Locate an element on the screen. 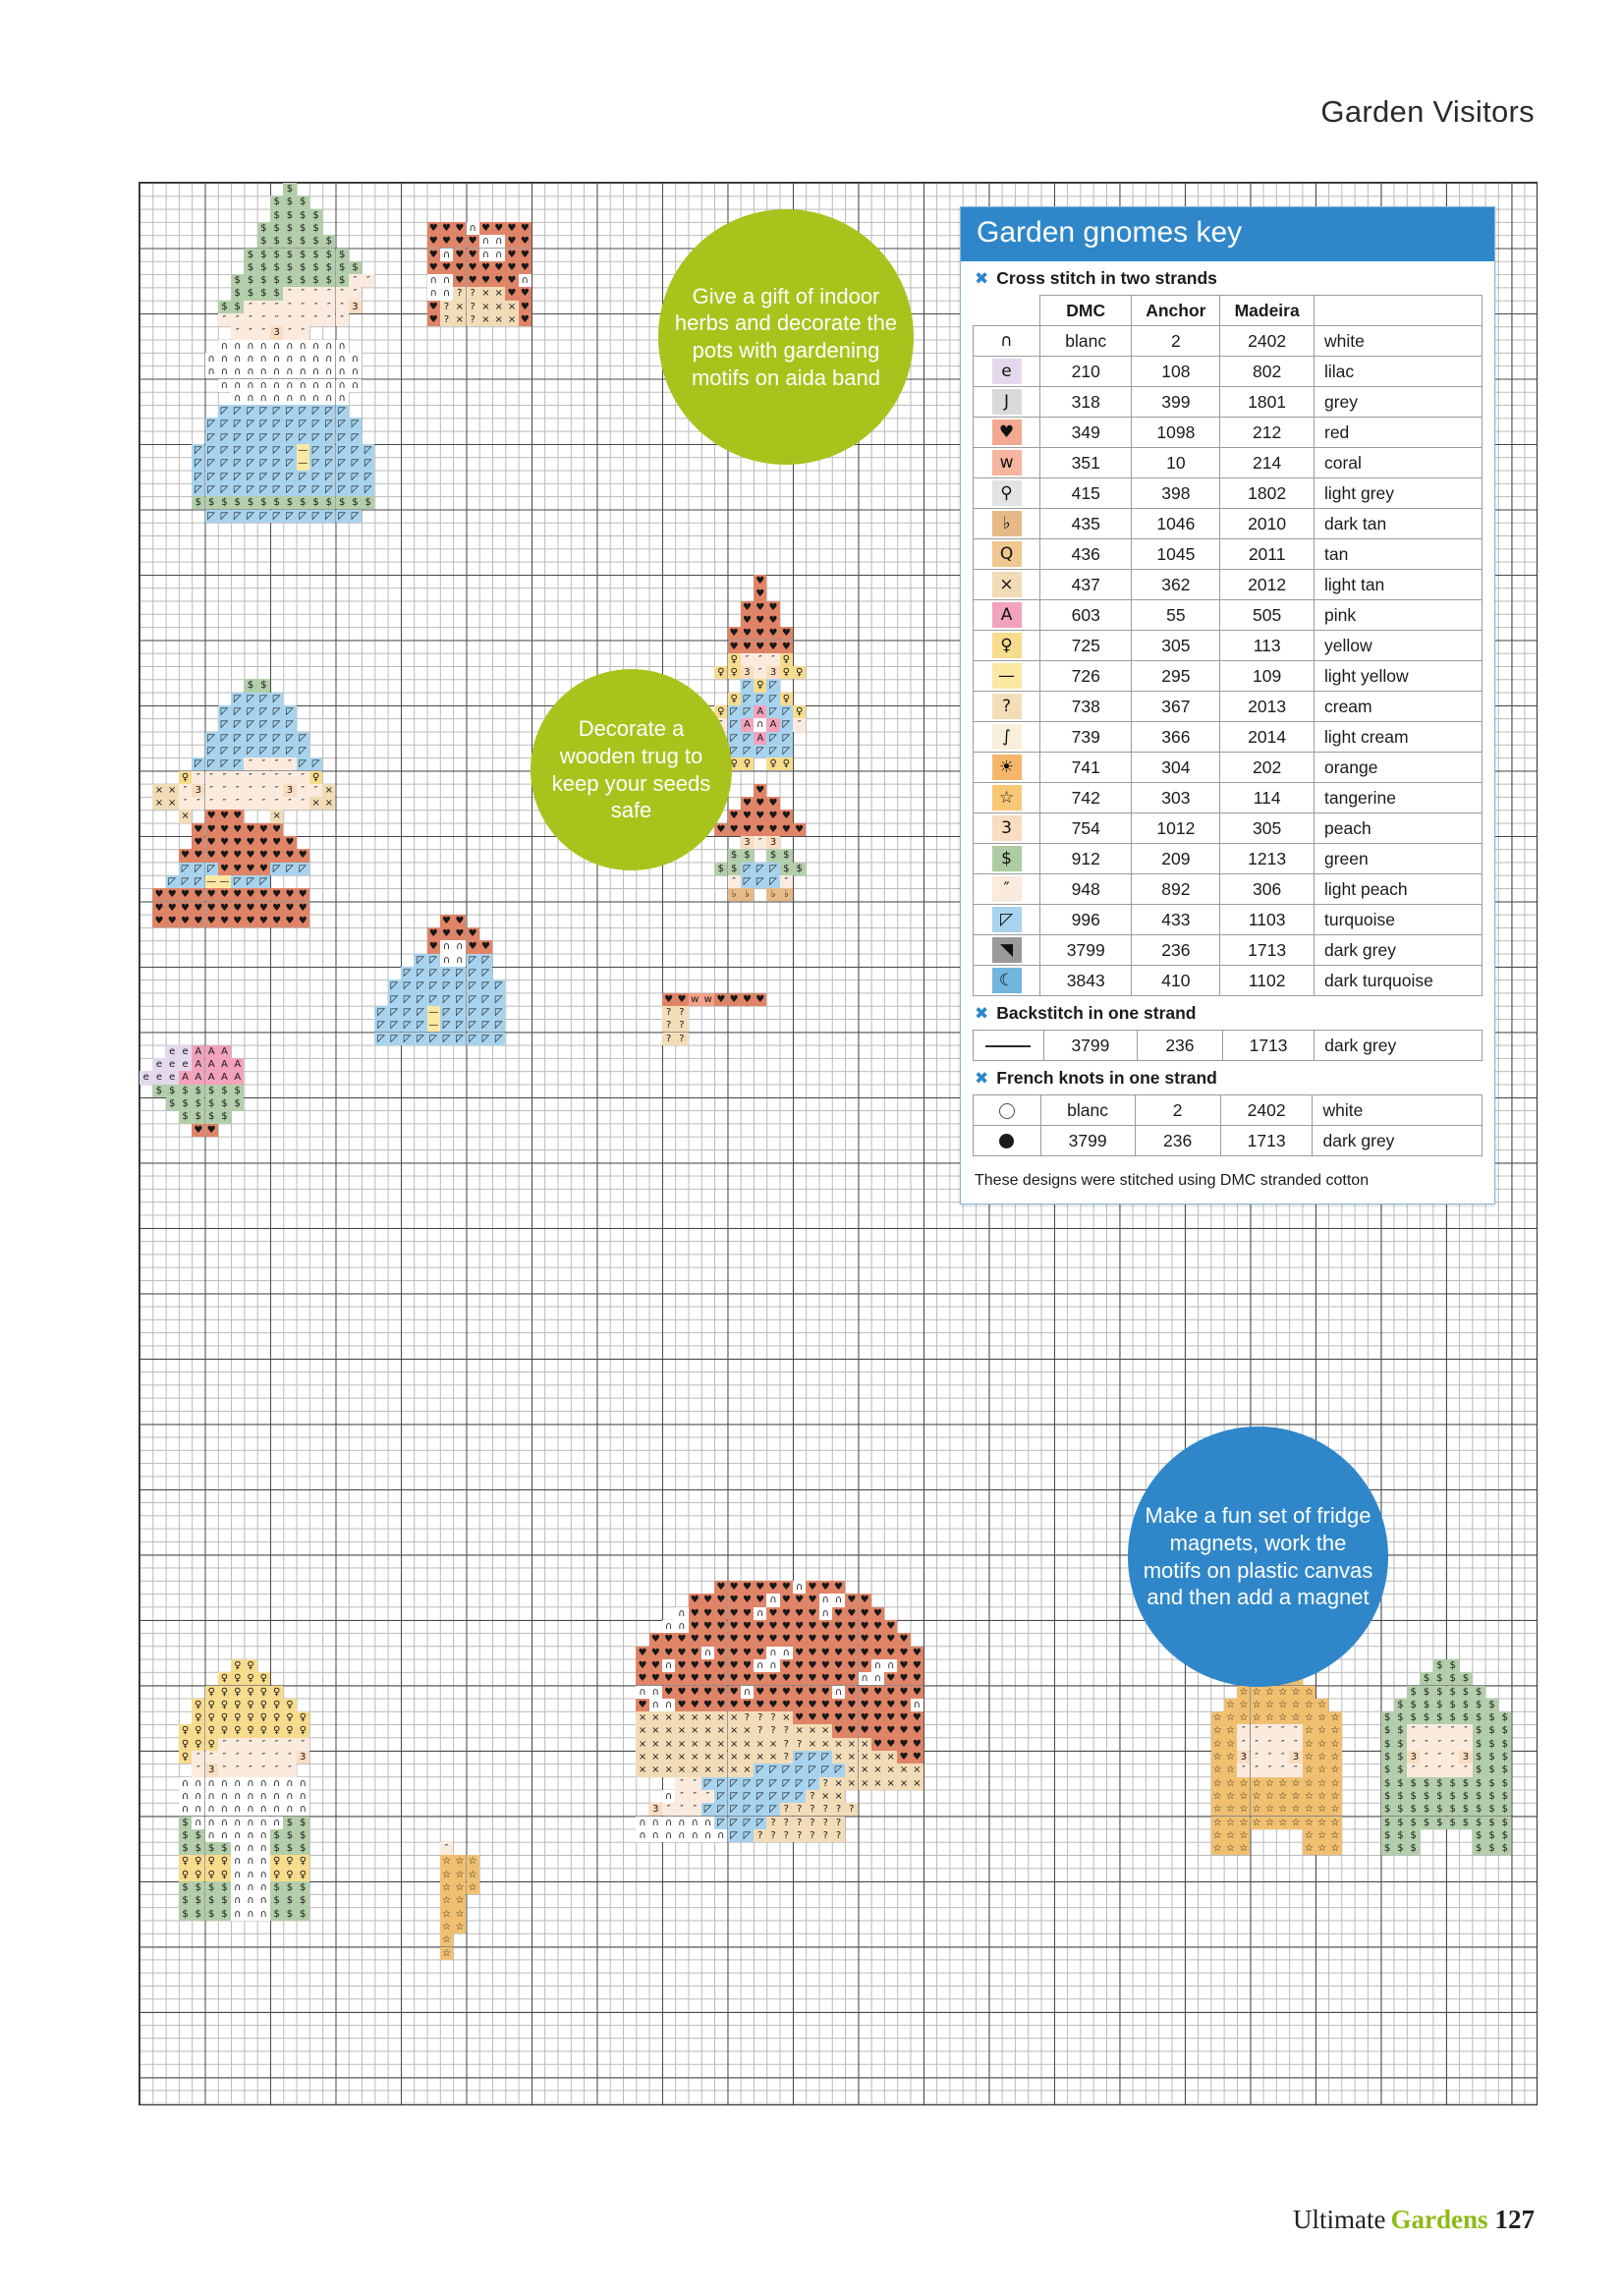 Image resolution: width=1623 pixels, height=2296 pixels. key-cell-dmc: 3843 is located at coordinates (1086, 980).